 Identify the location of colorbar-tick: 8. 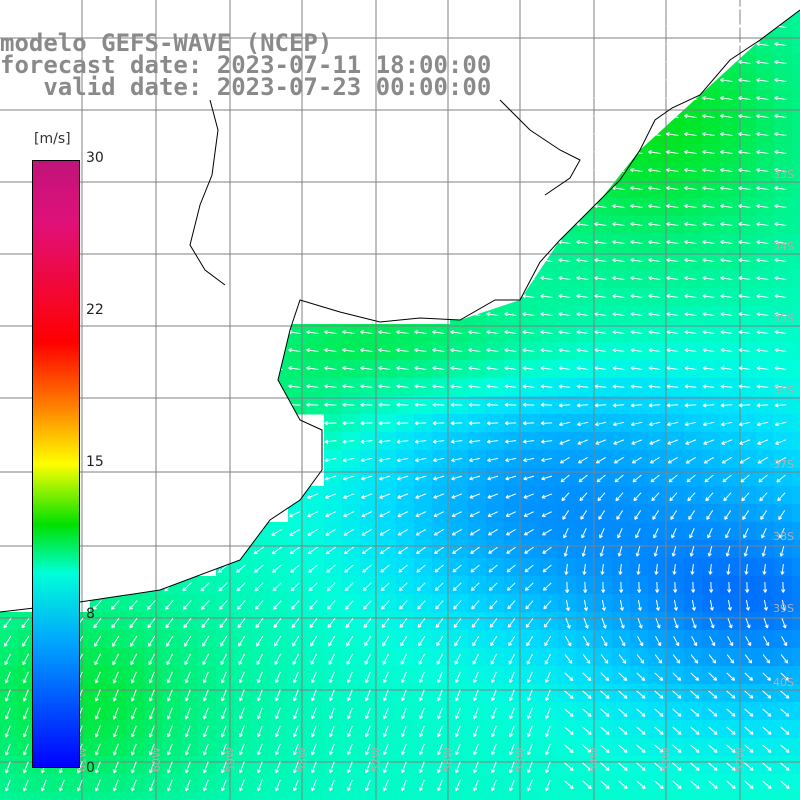
(90, 614).